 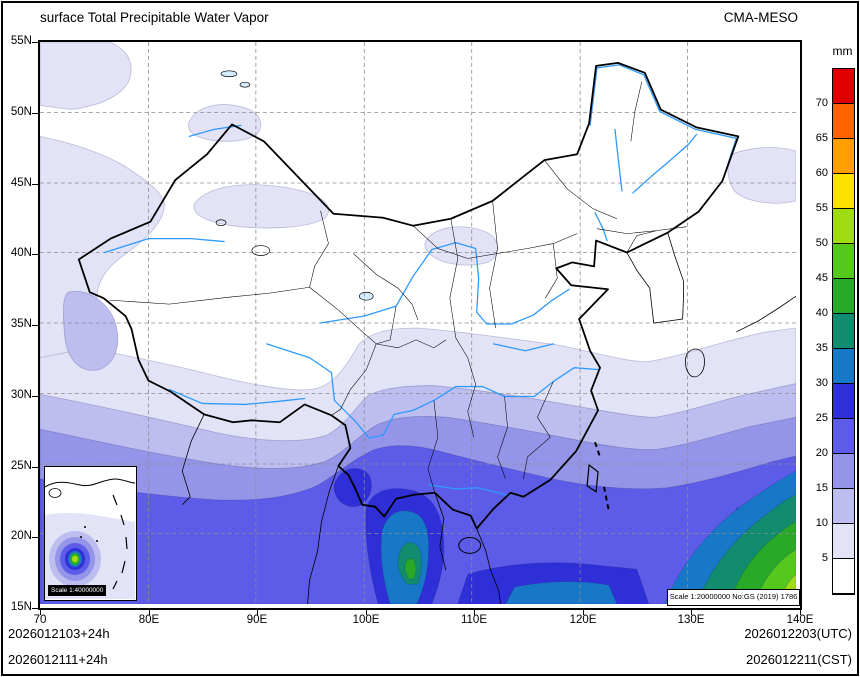 I want to click on pearl-river, so click(x=469, y=490).